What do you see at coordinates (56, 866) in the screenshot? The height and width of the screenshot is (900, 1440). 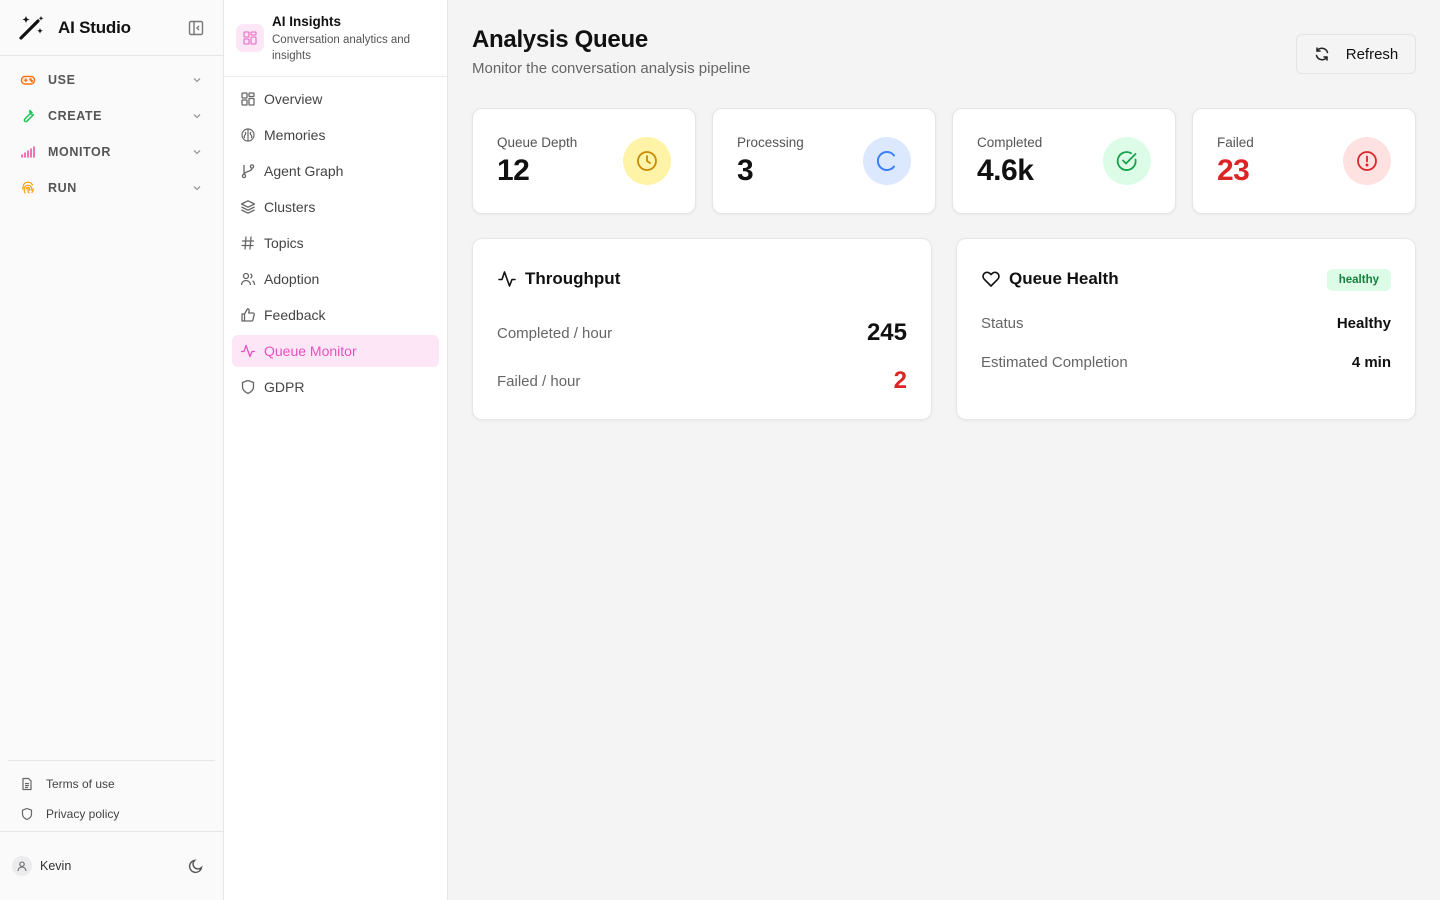 I see `user-name: Kevin` at bounding box center [56, 866].